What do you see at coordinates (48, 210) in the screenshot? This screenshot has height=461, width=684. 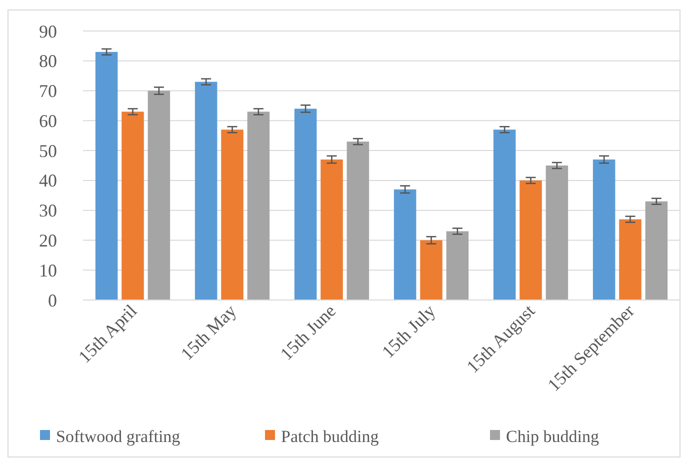 I see `y-tick-label: 30` at bounding box center [48, 210].